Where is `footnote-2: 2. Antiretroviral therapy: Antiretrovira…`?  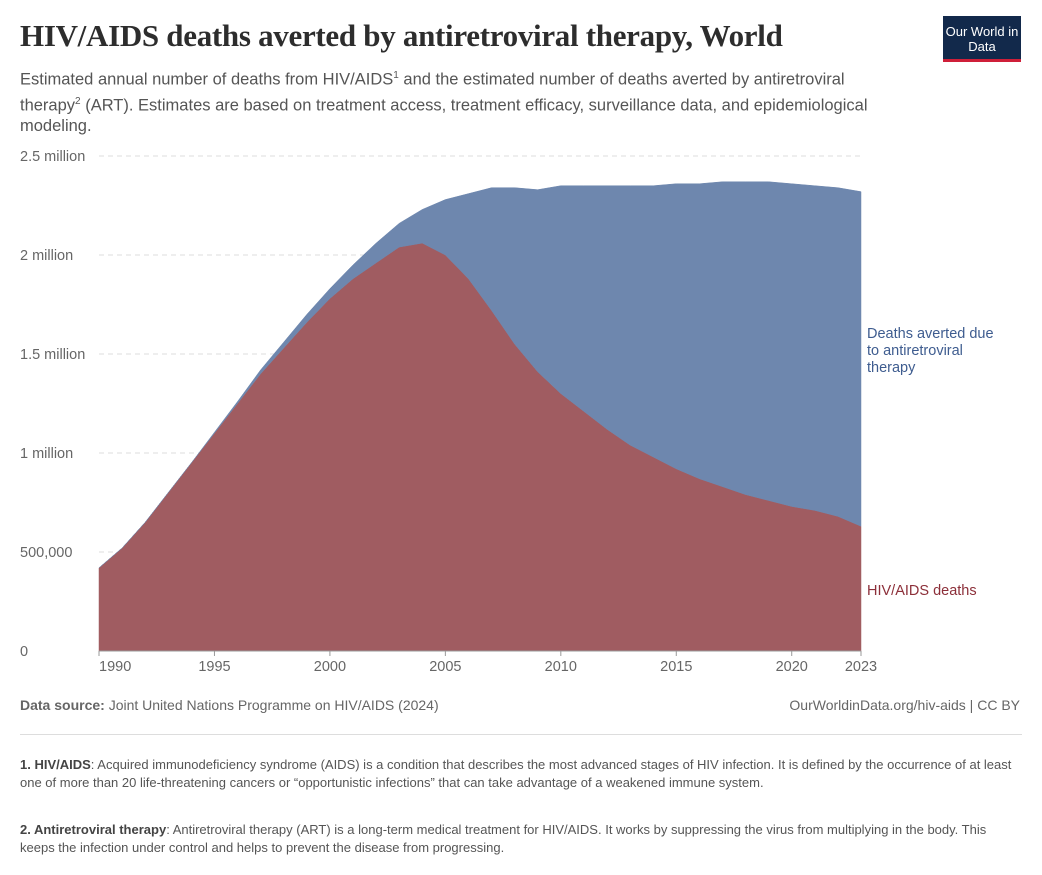
footnote-2: 2. Antiretroviral therapy: Antiretrovira… is located at coordinates (520, 839).